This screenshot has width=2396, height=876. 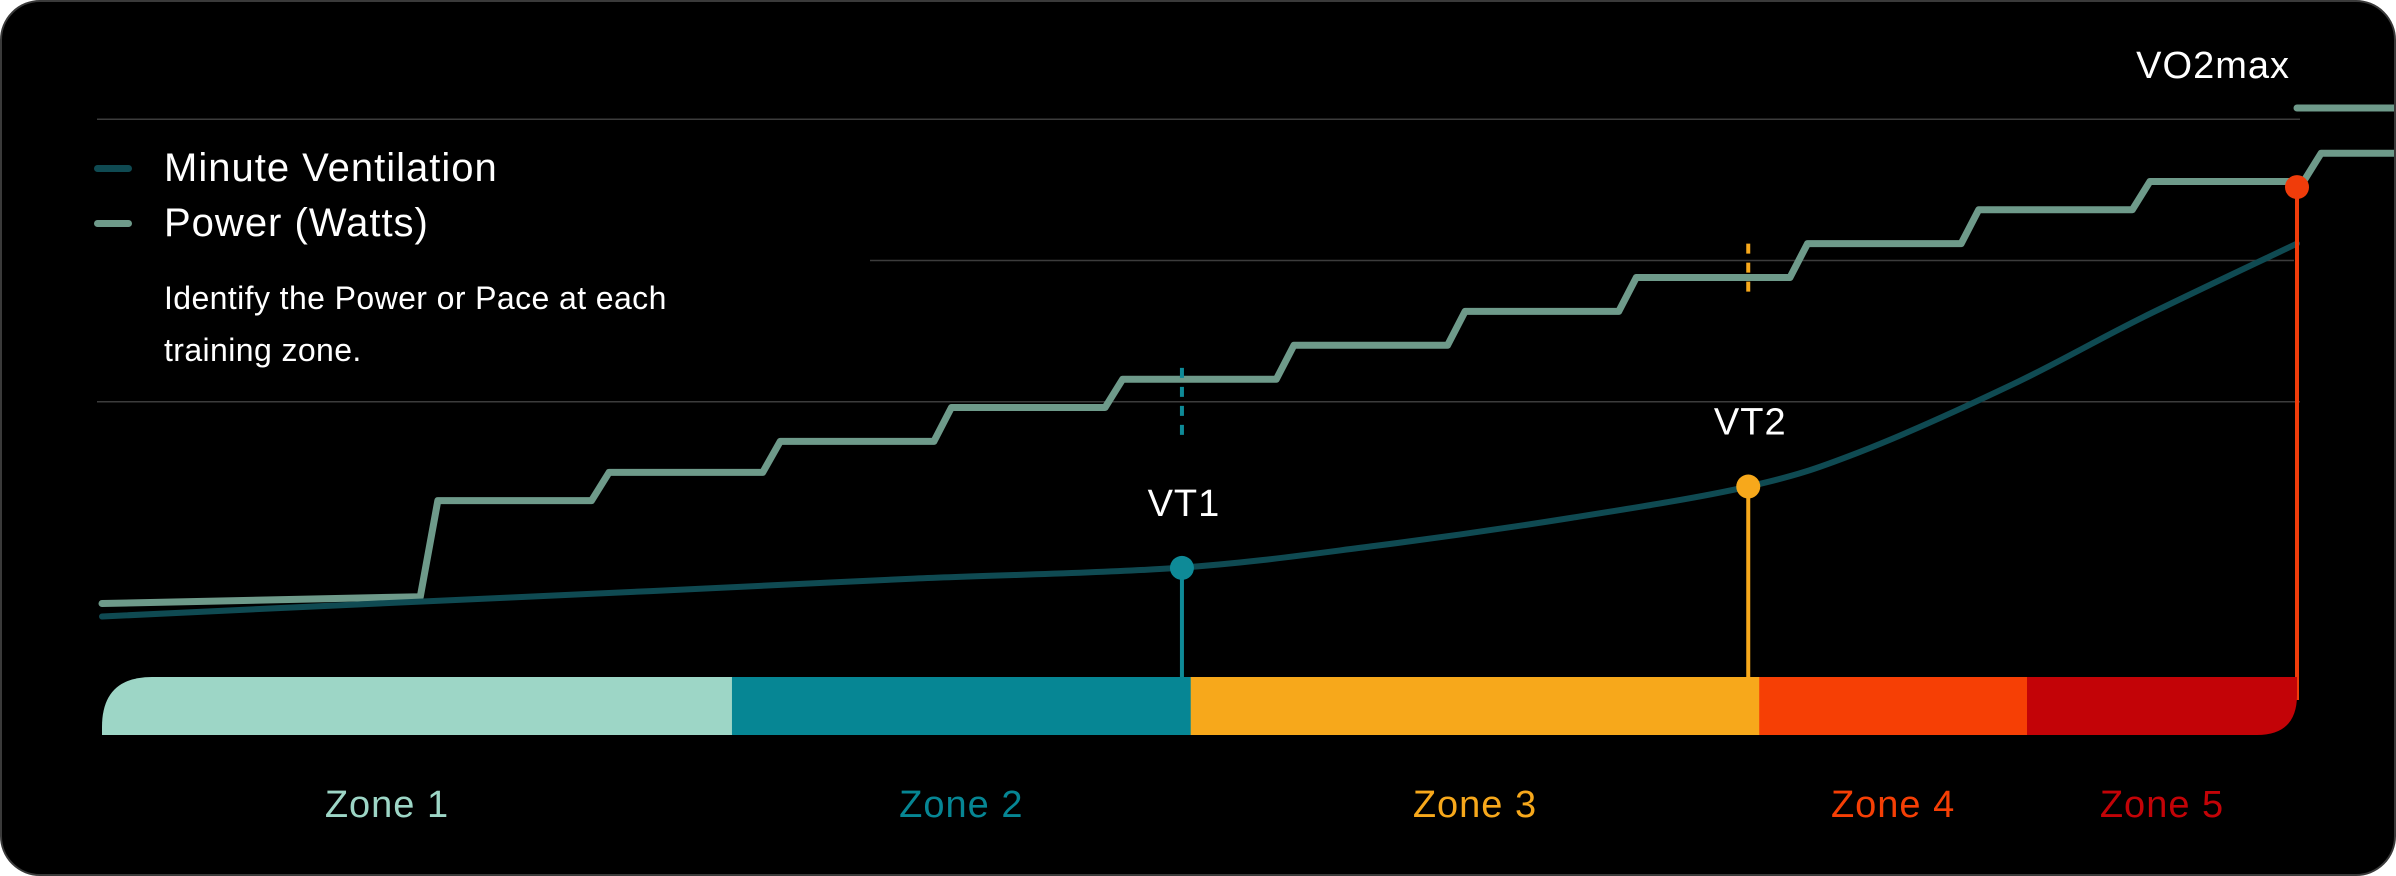 I want to click on legend-swatch-power, so click(x=113, y=223).